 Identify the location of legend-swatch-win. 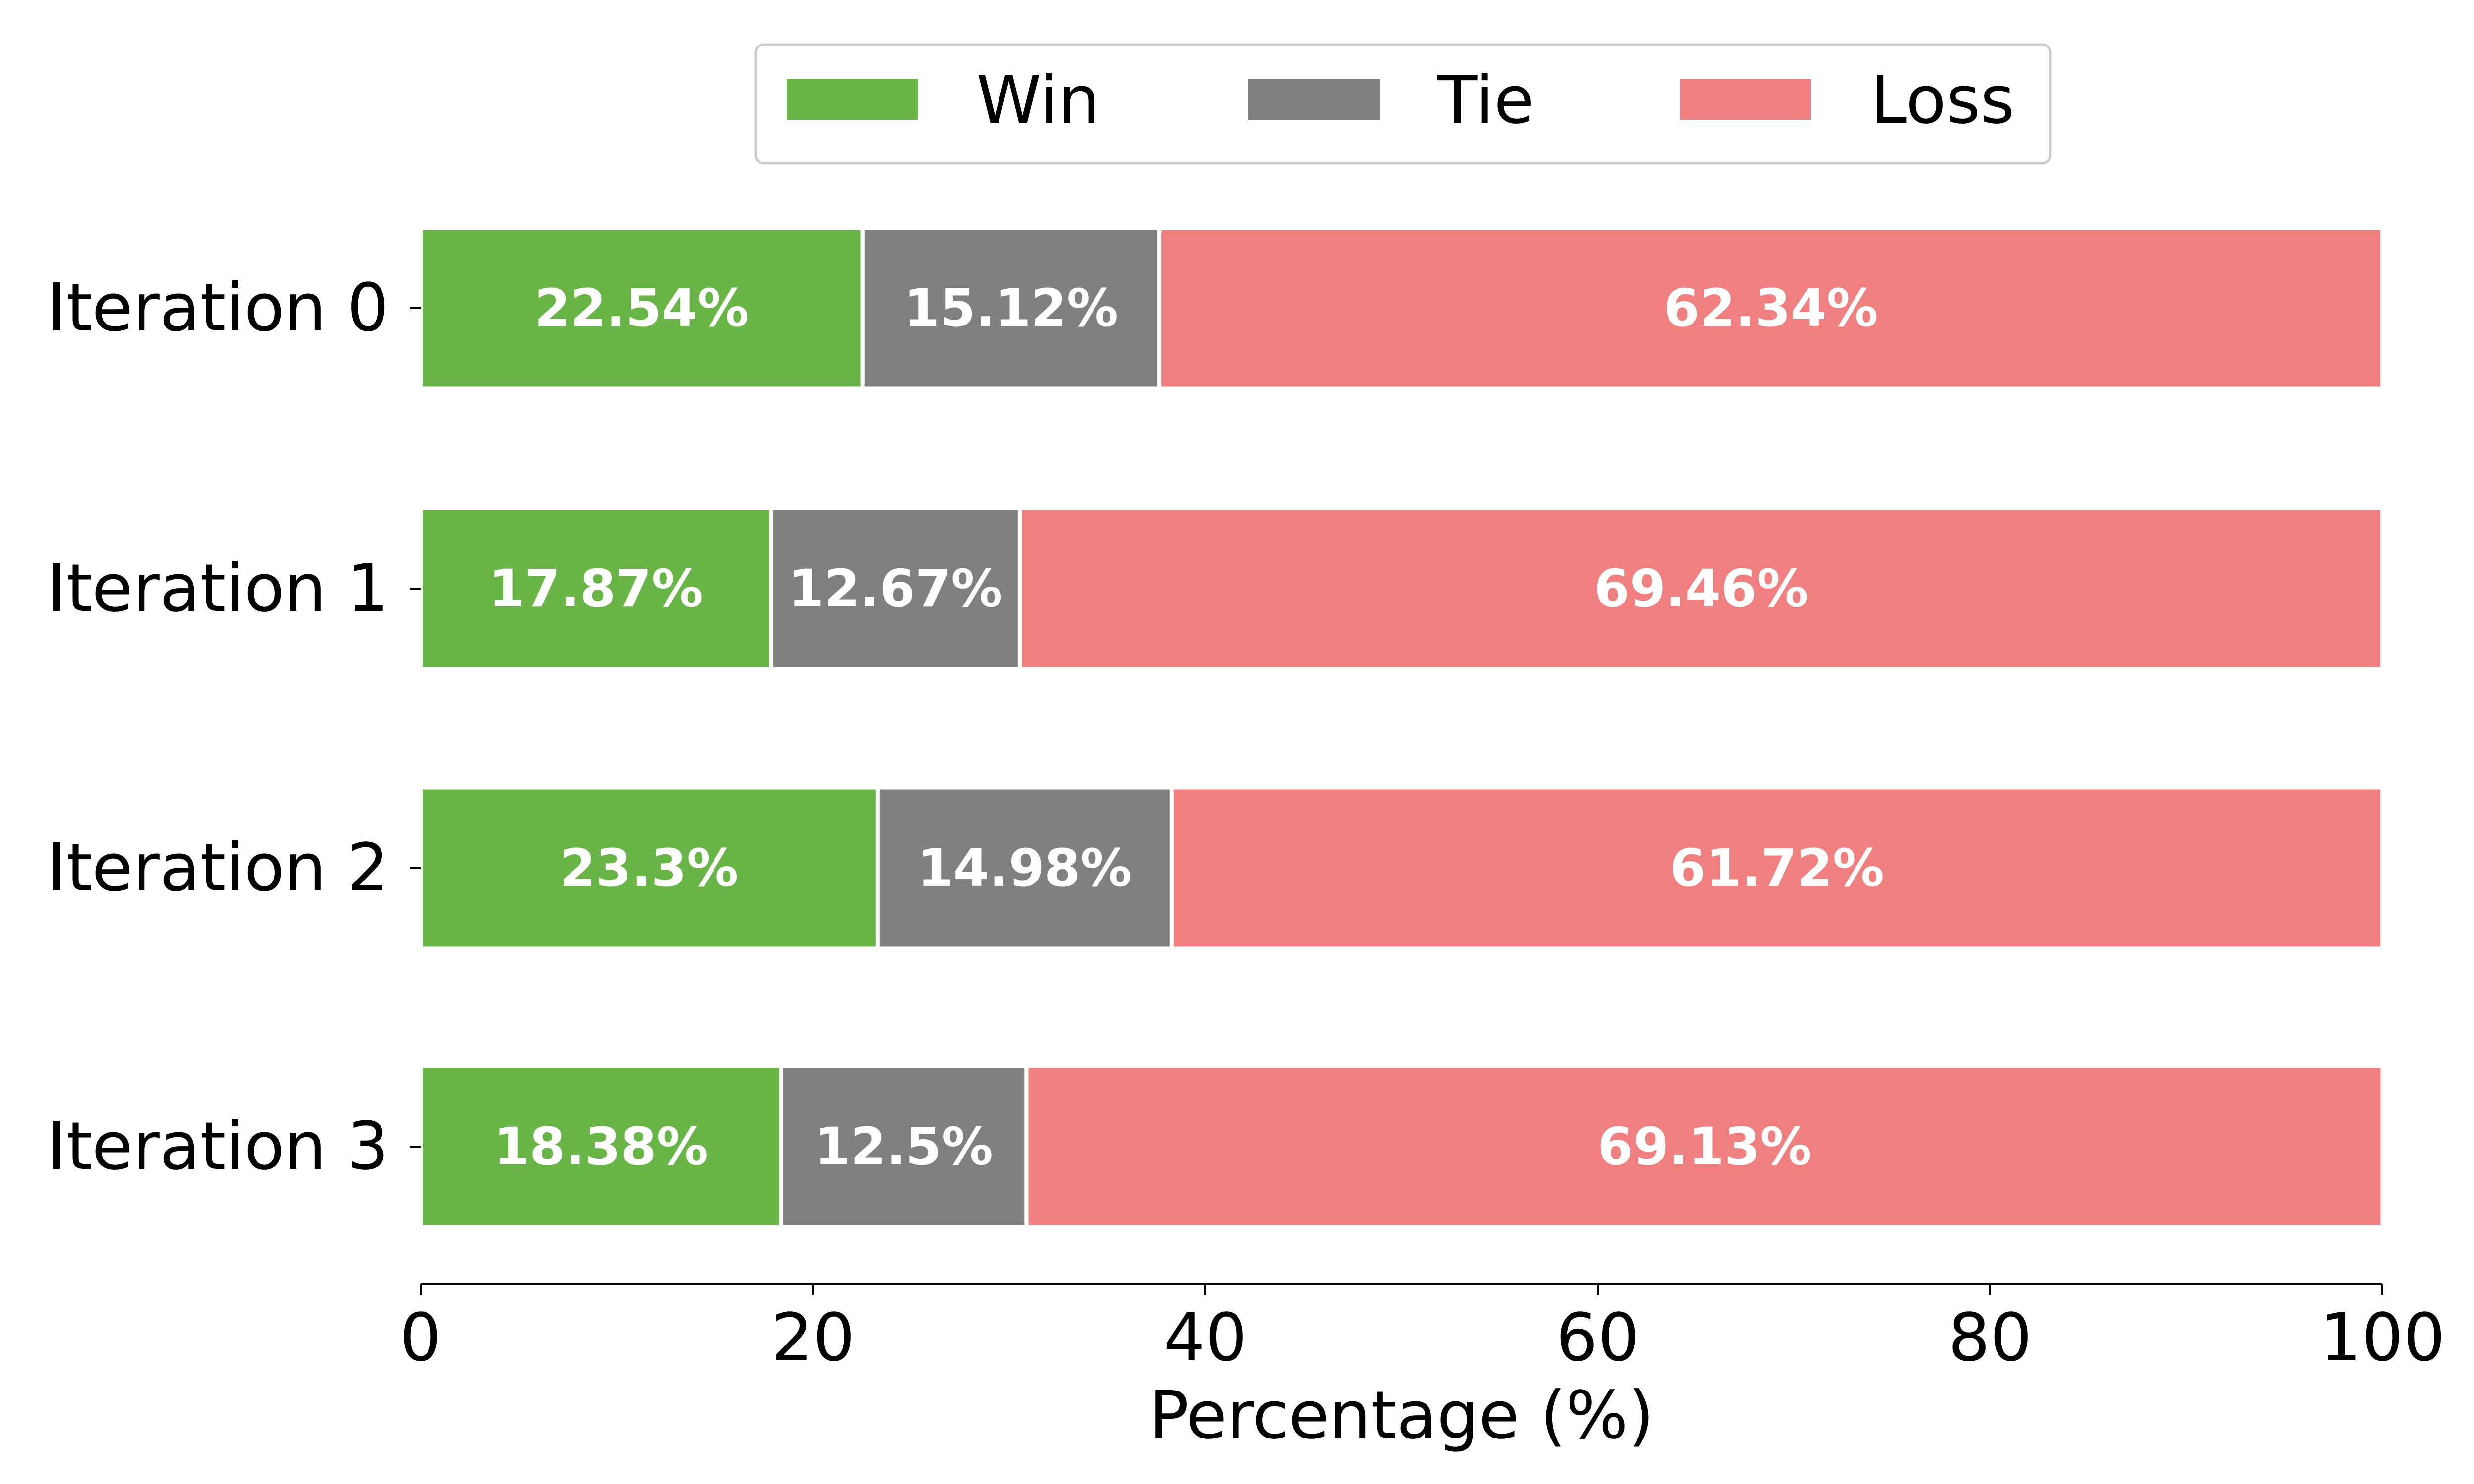
(853, 99).